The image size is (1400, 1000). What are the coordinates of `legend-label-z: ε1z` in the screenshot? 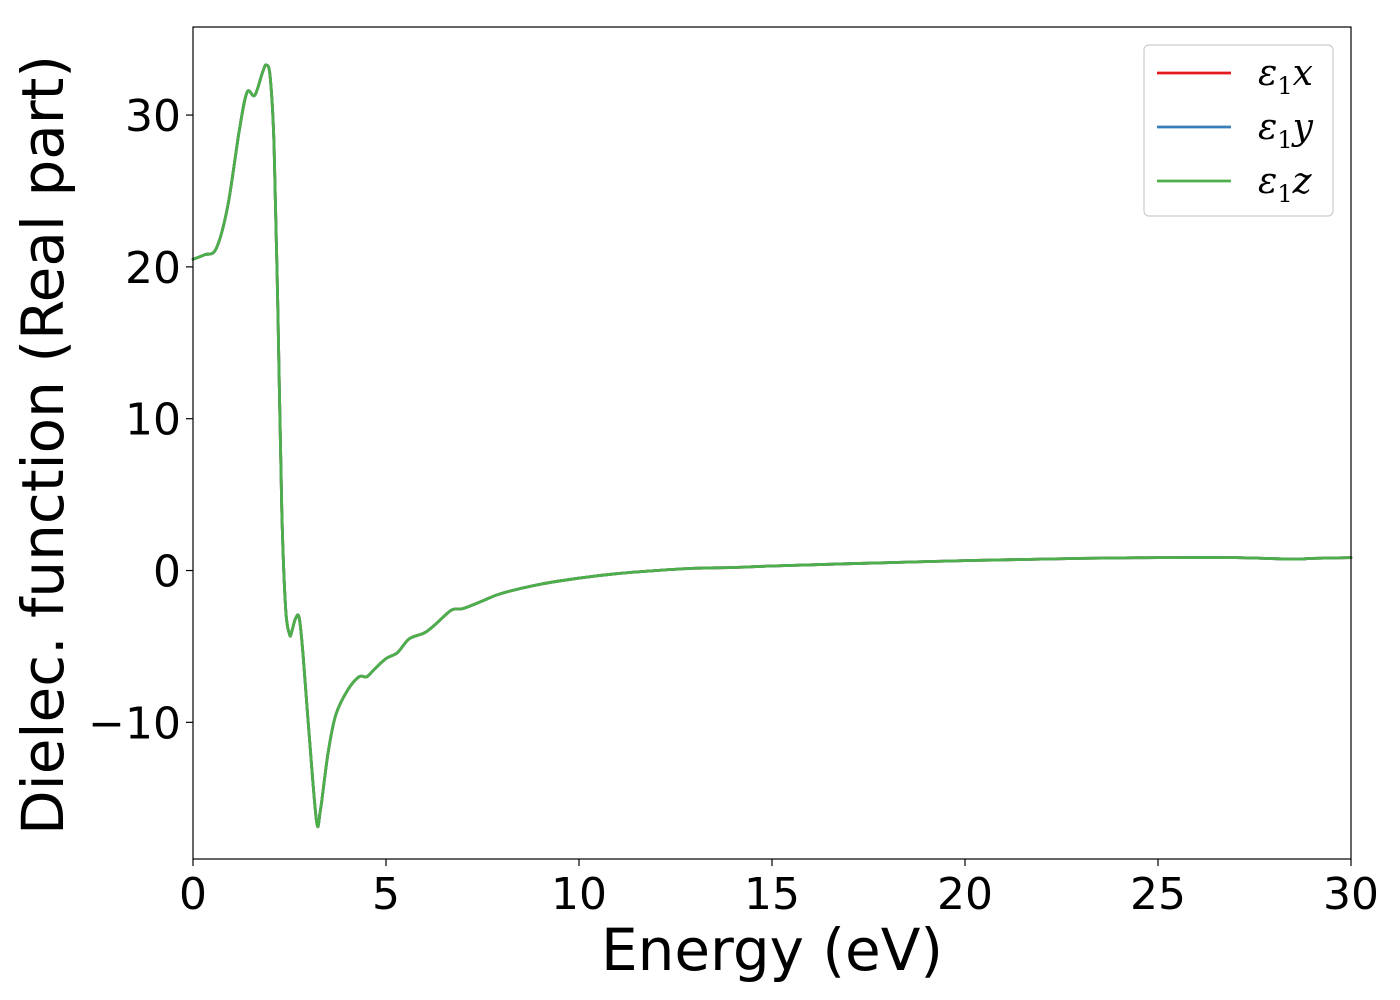 It's located at (1285, 184).